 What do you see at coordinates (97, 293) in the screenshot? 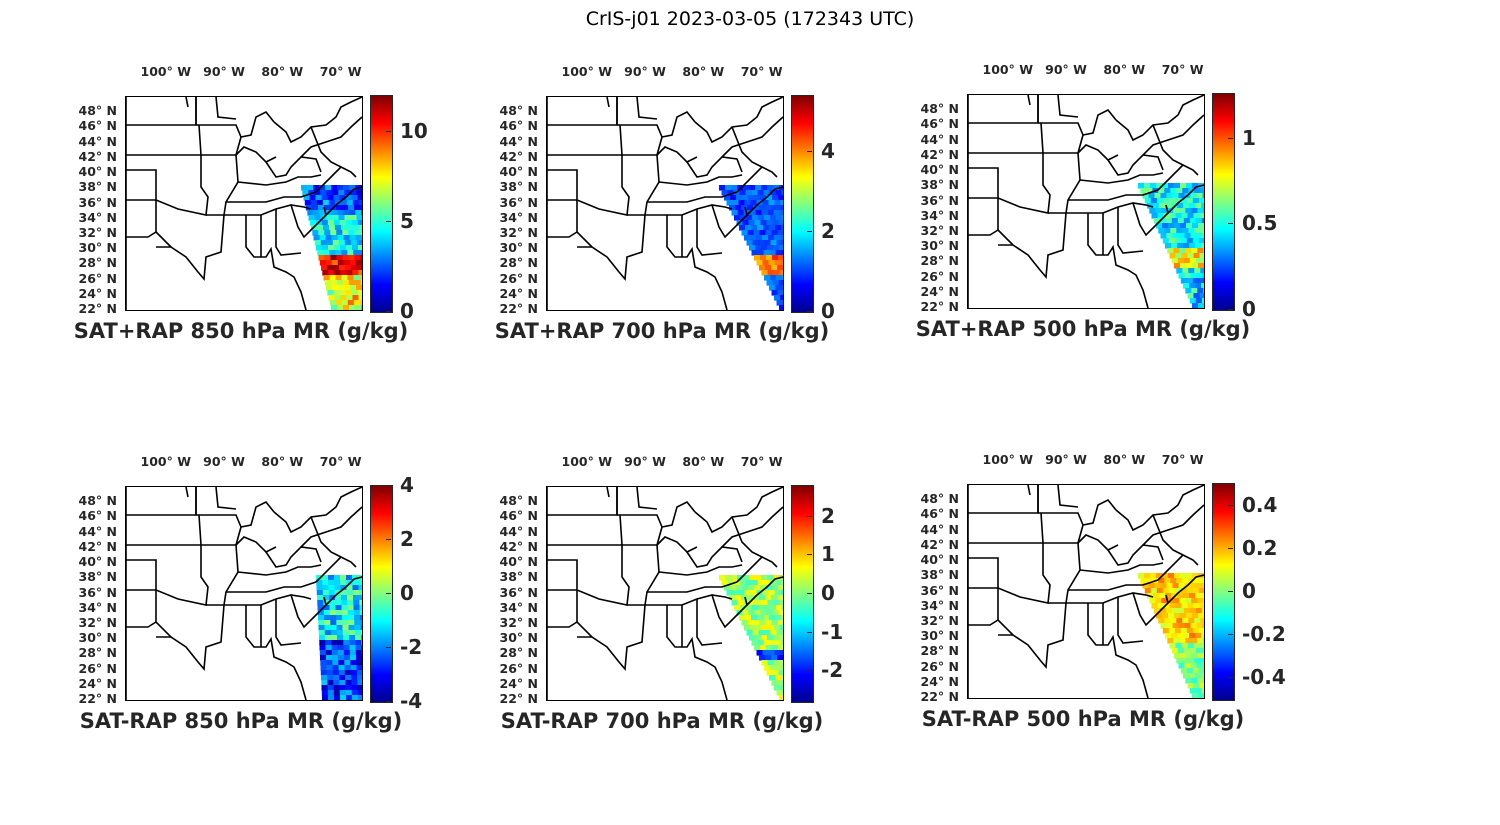
I see `latitude-tick-label: 24° N` at bounding box center [97, 293].